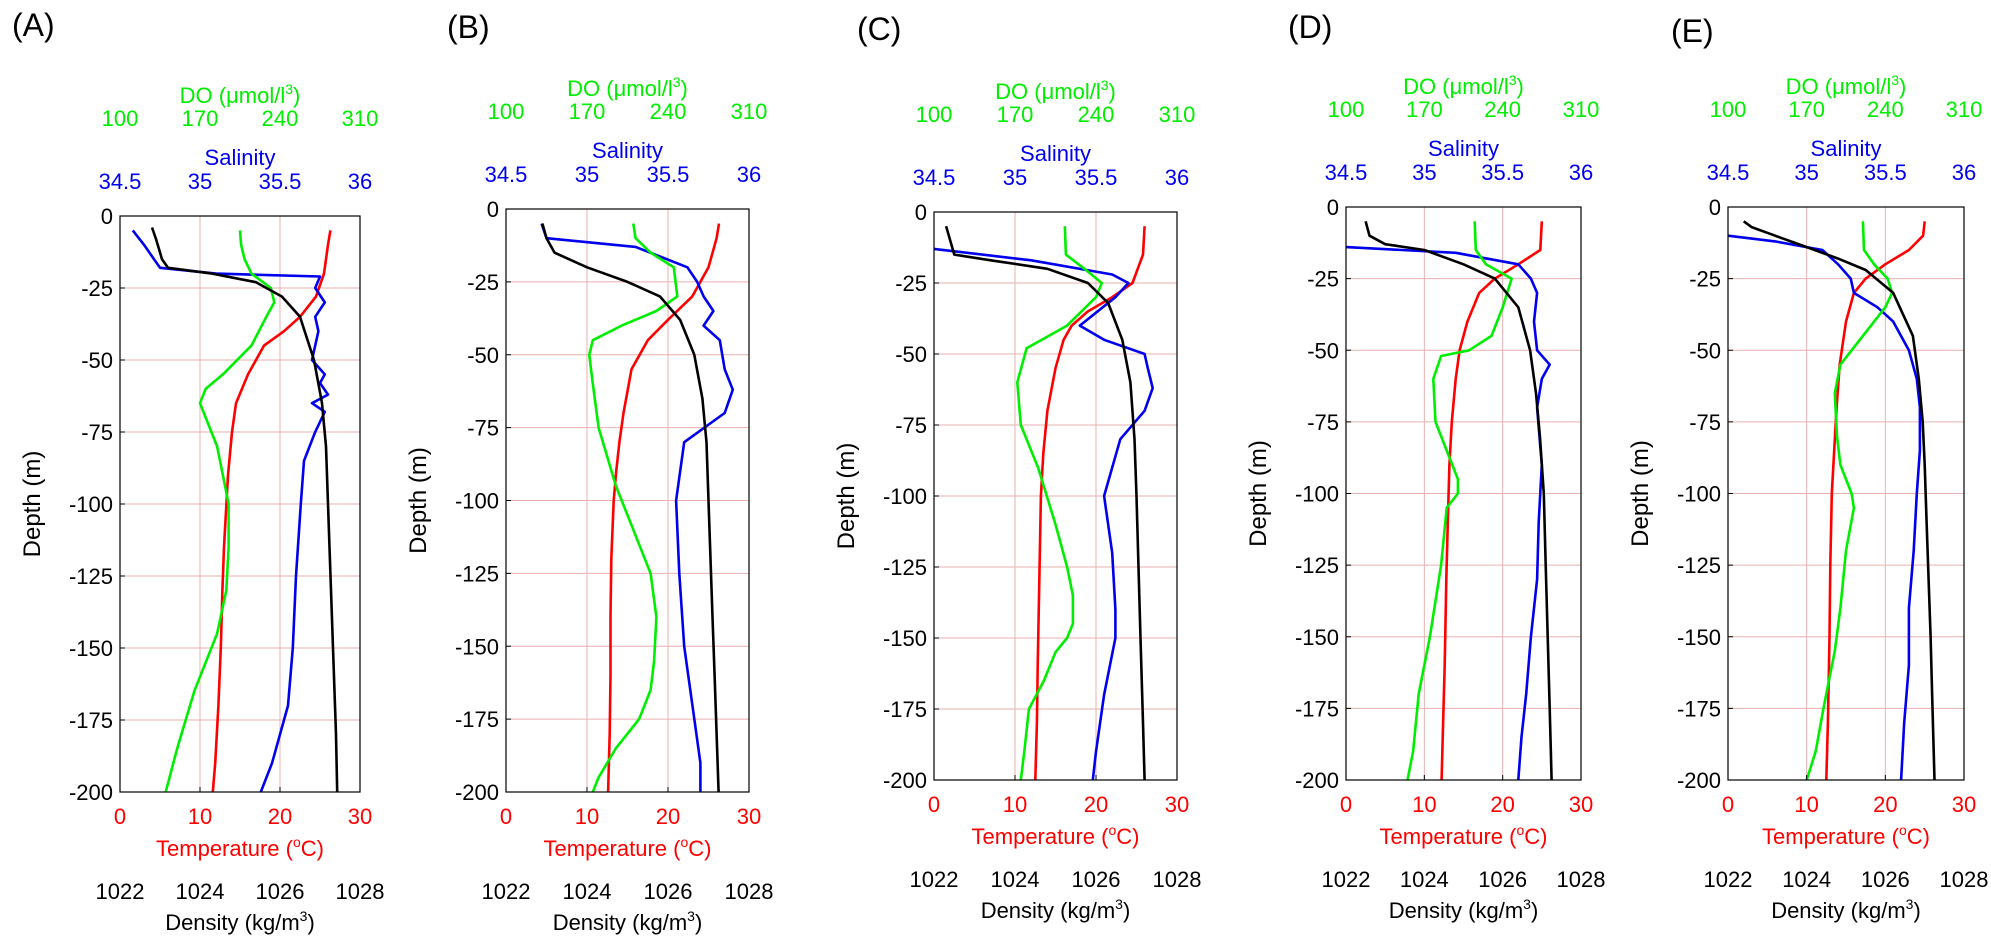 Image resolution: width=1991 pixels, height=943 pixels. I want to click on panel-label: (B), so click(468, 27).